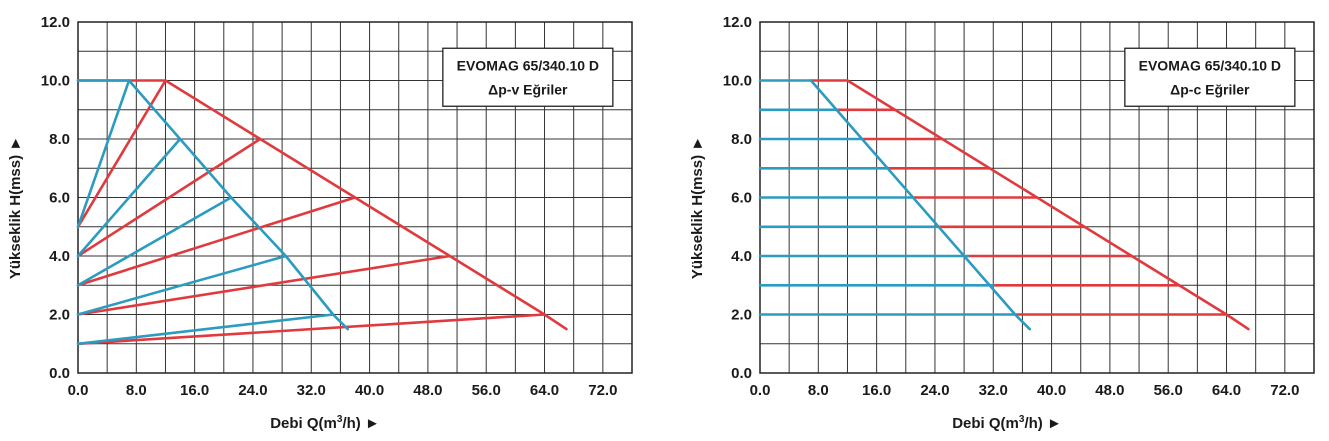  Describe the element at coordinates (528, 89) in the screenshot. I see `chart-subtitle: Δp-v Eğriler` at that location.